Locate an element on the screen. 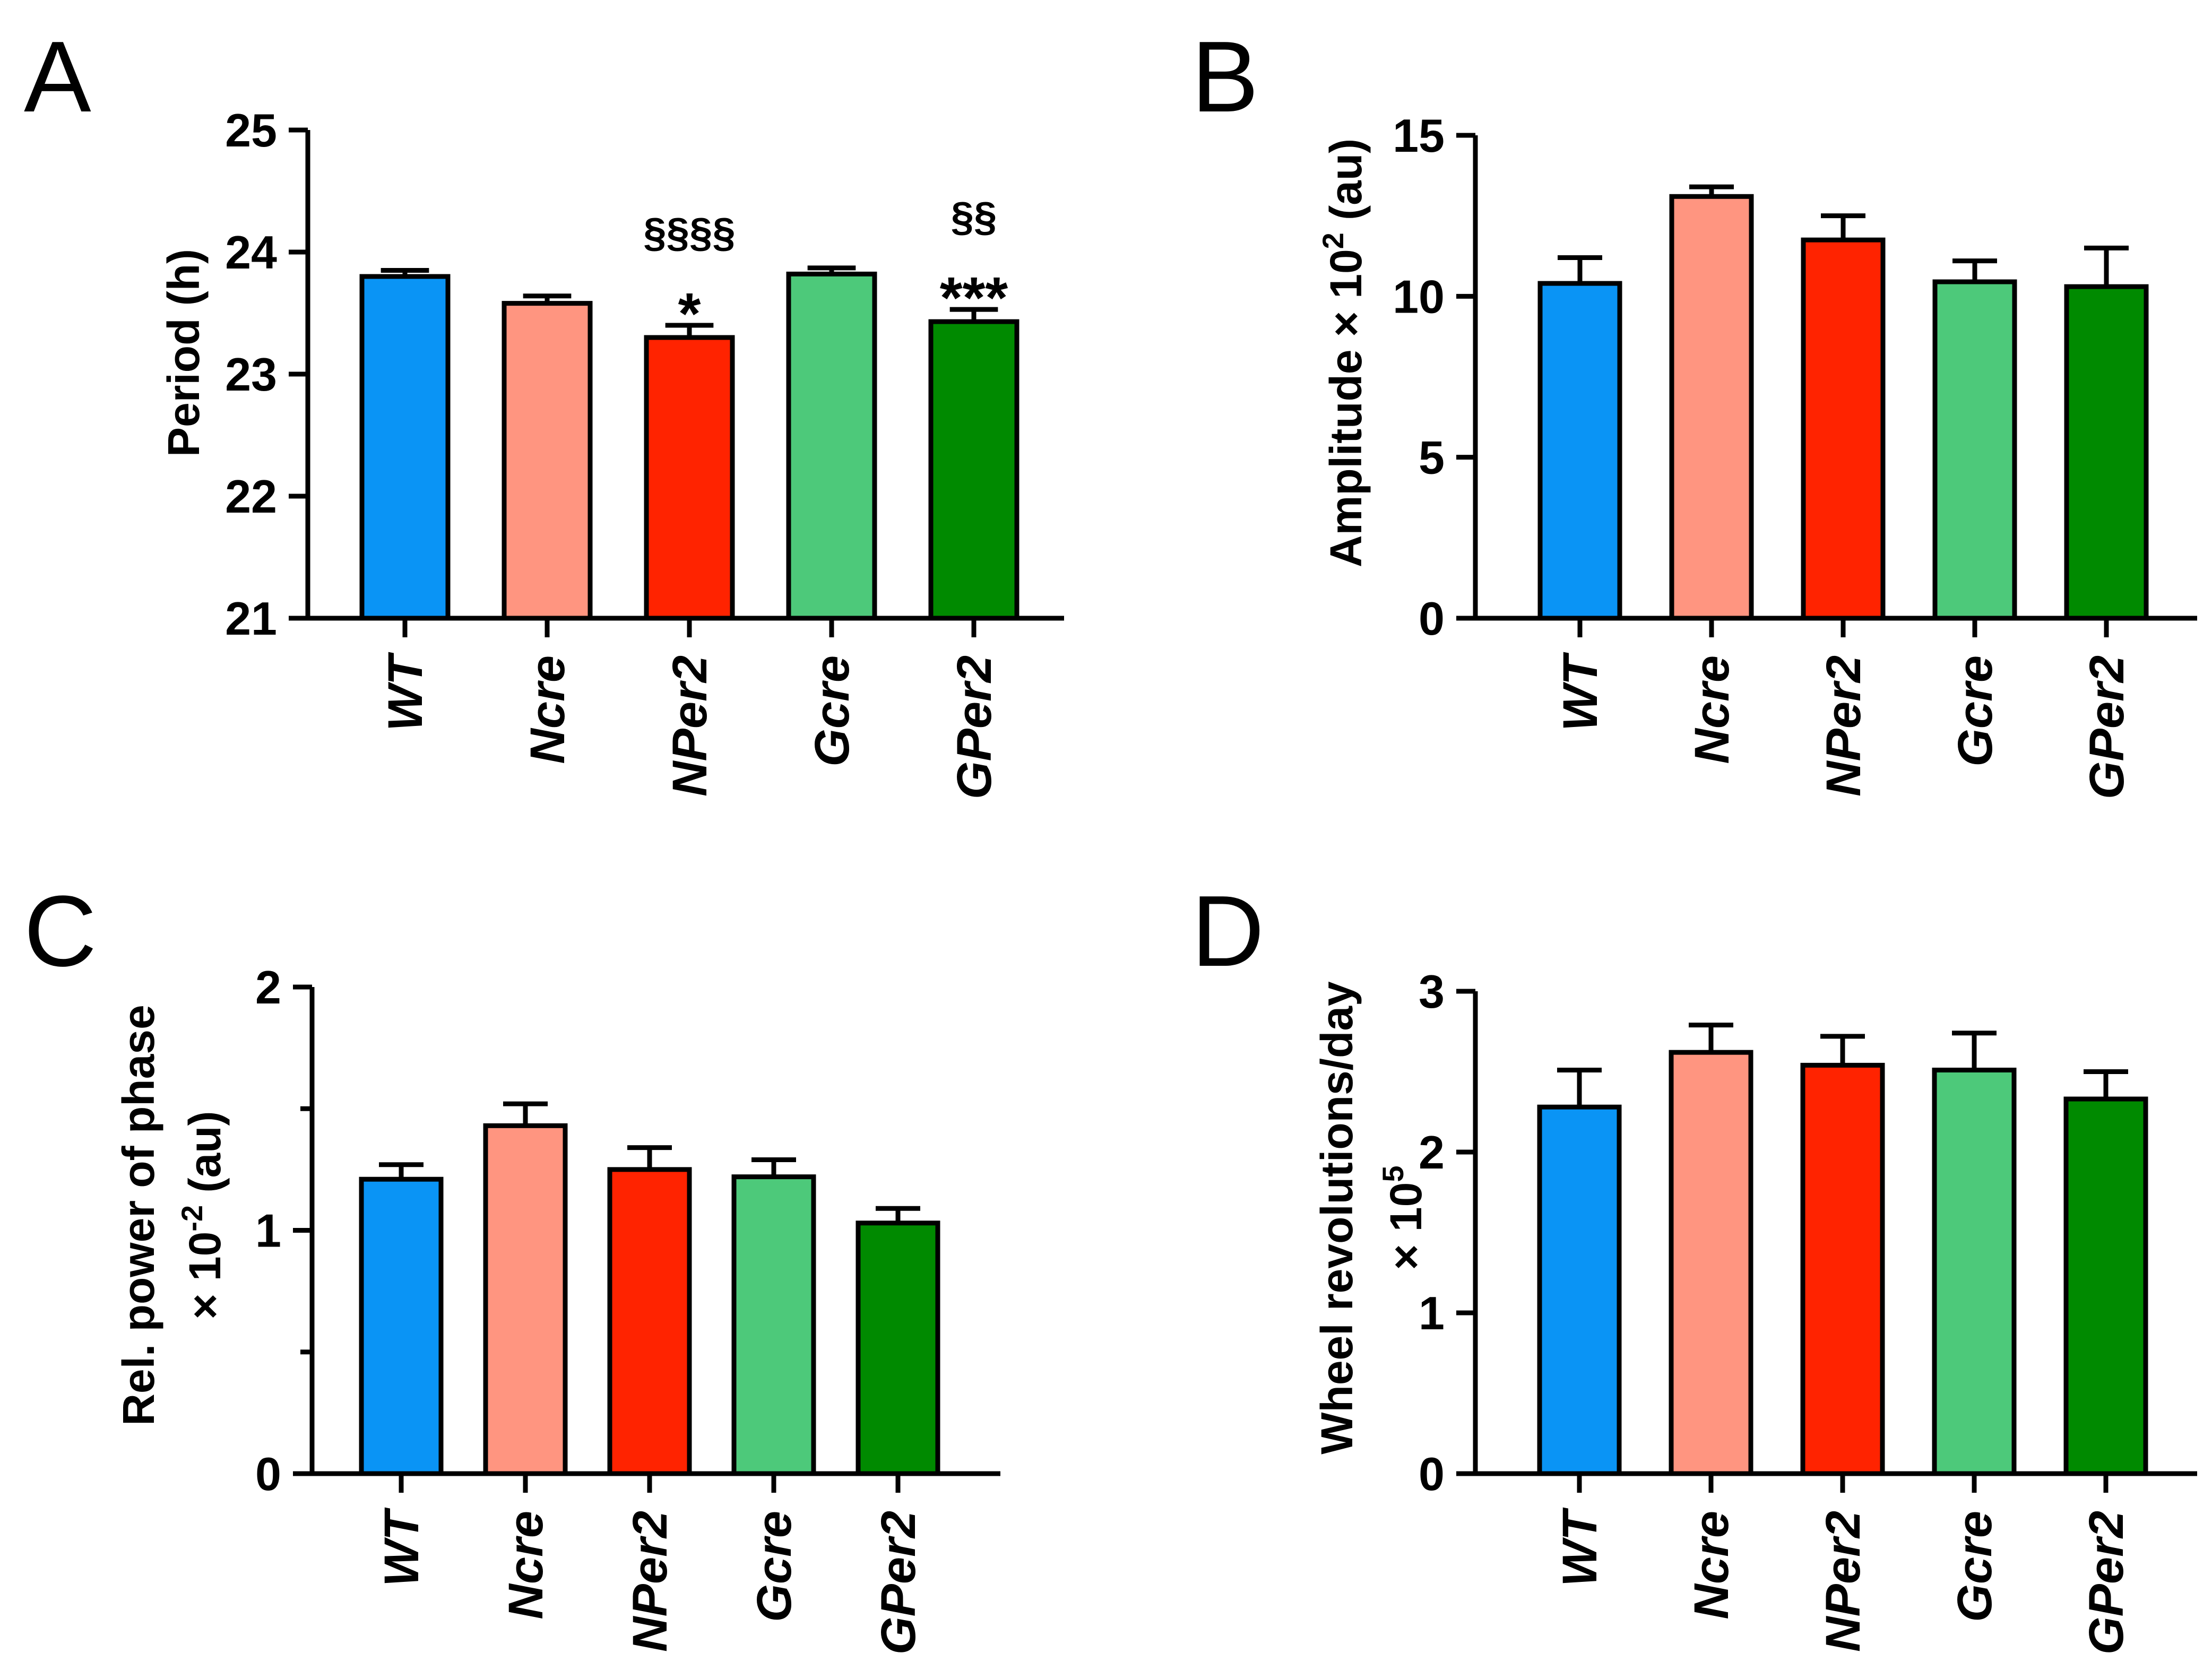 Image resolution: width=2212 pixels, height=1679 pixels. panel-a-y-tick-label: 22 is located at coordinates (251, 496).